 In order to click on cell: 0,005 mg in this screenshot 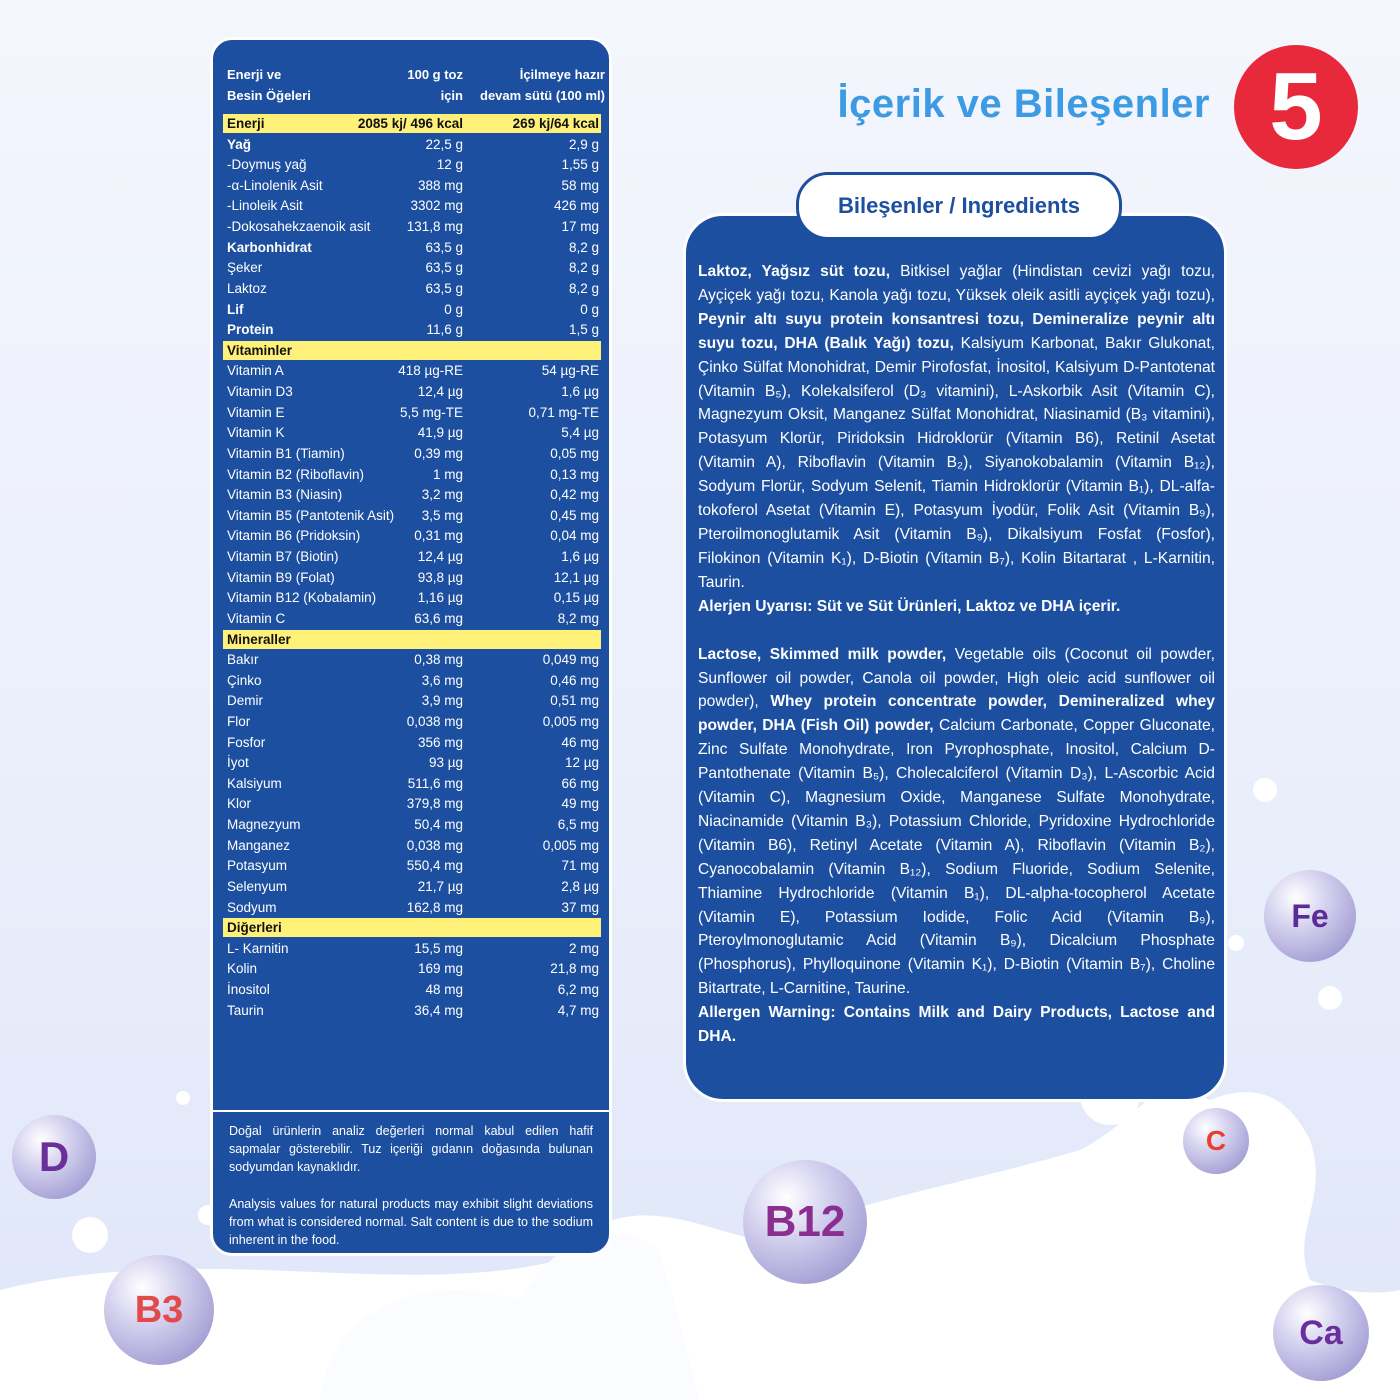, I will do `click(570, 721)`.